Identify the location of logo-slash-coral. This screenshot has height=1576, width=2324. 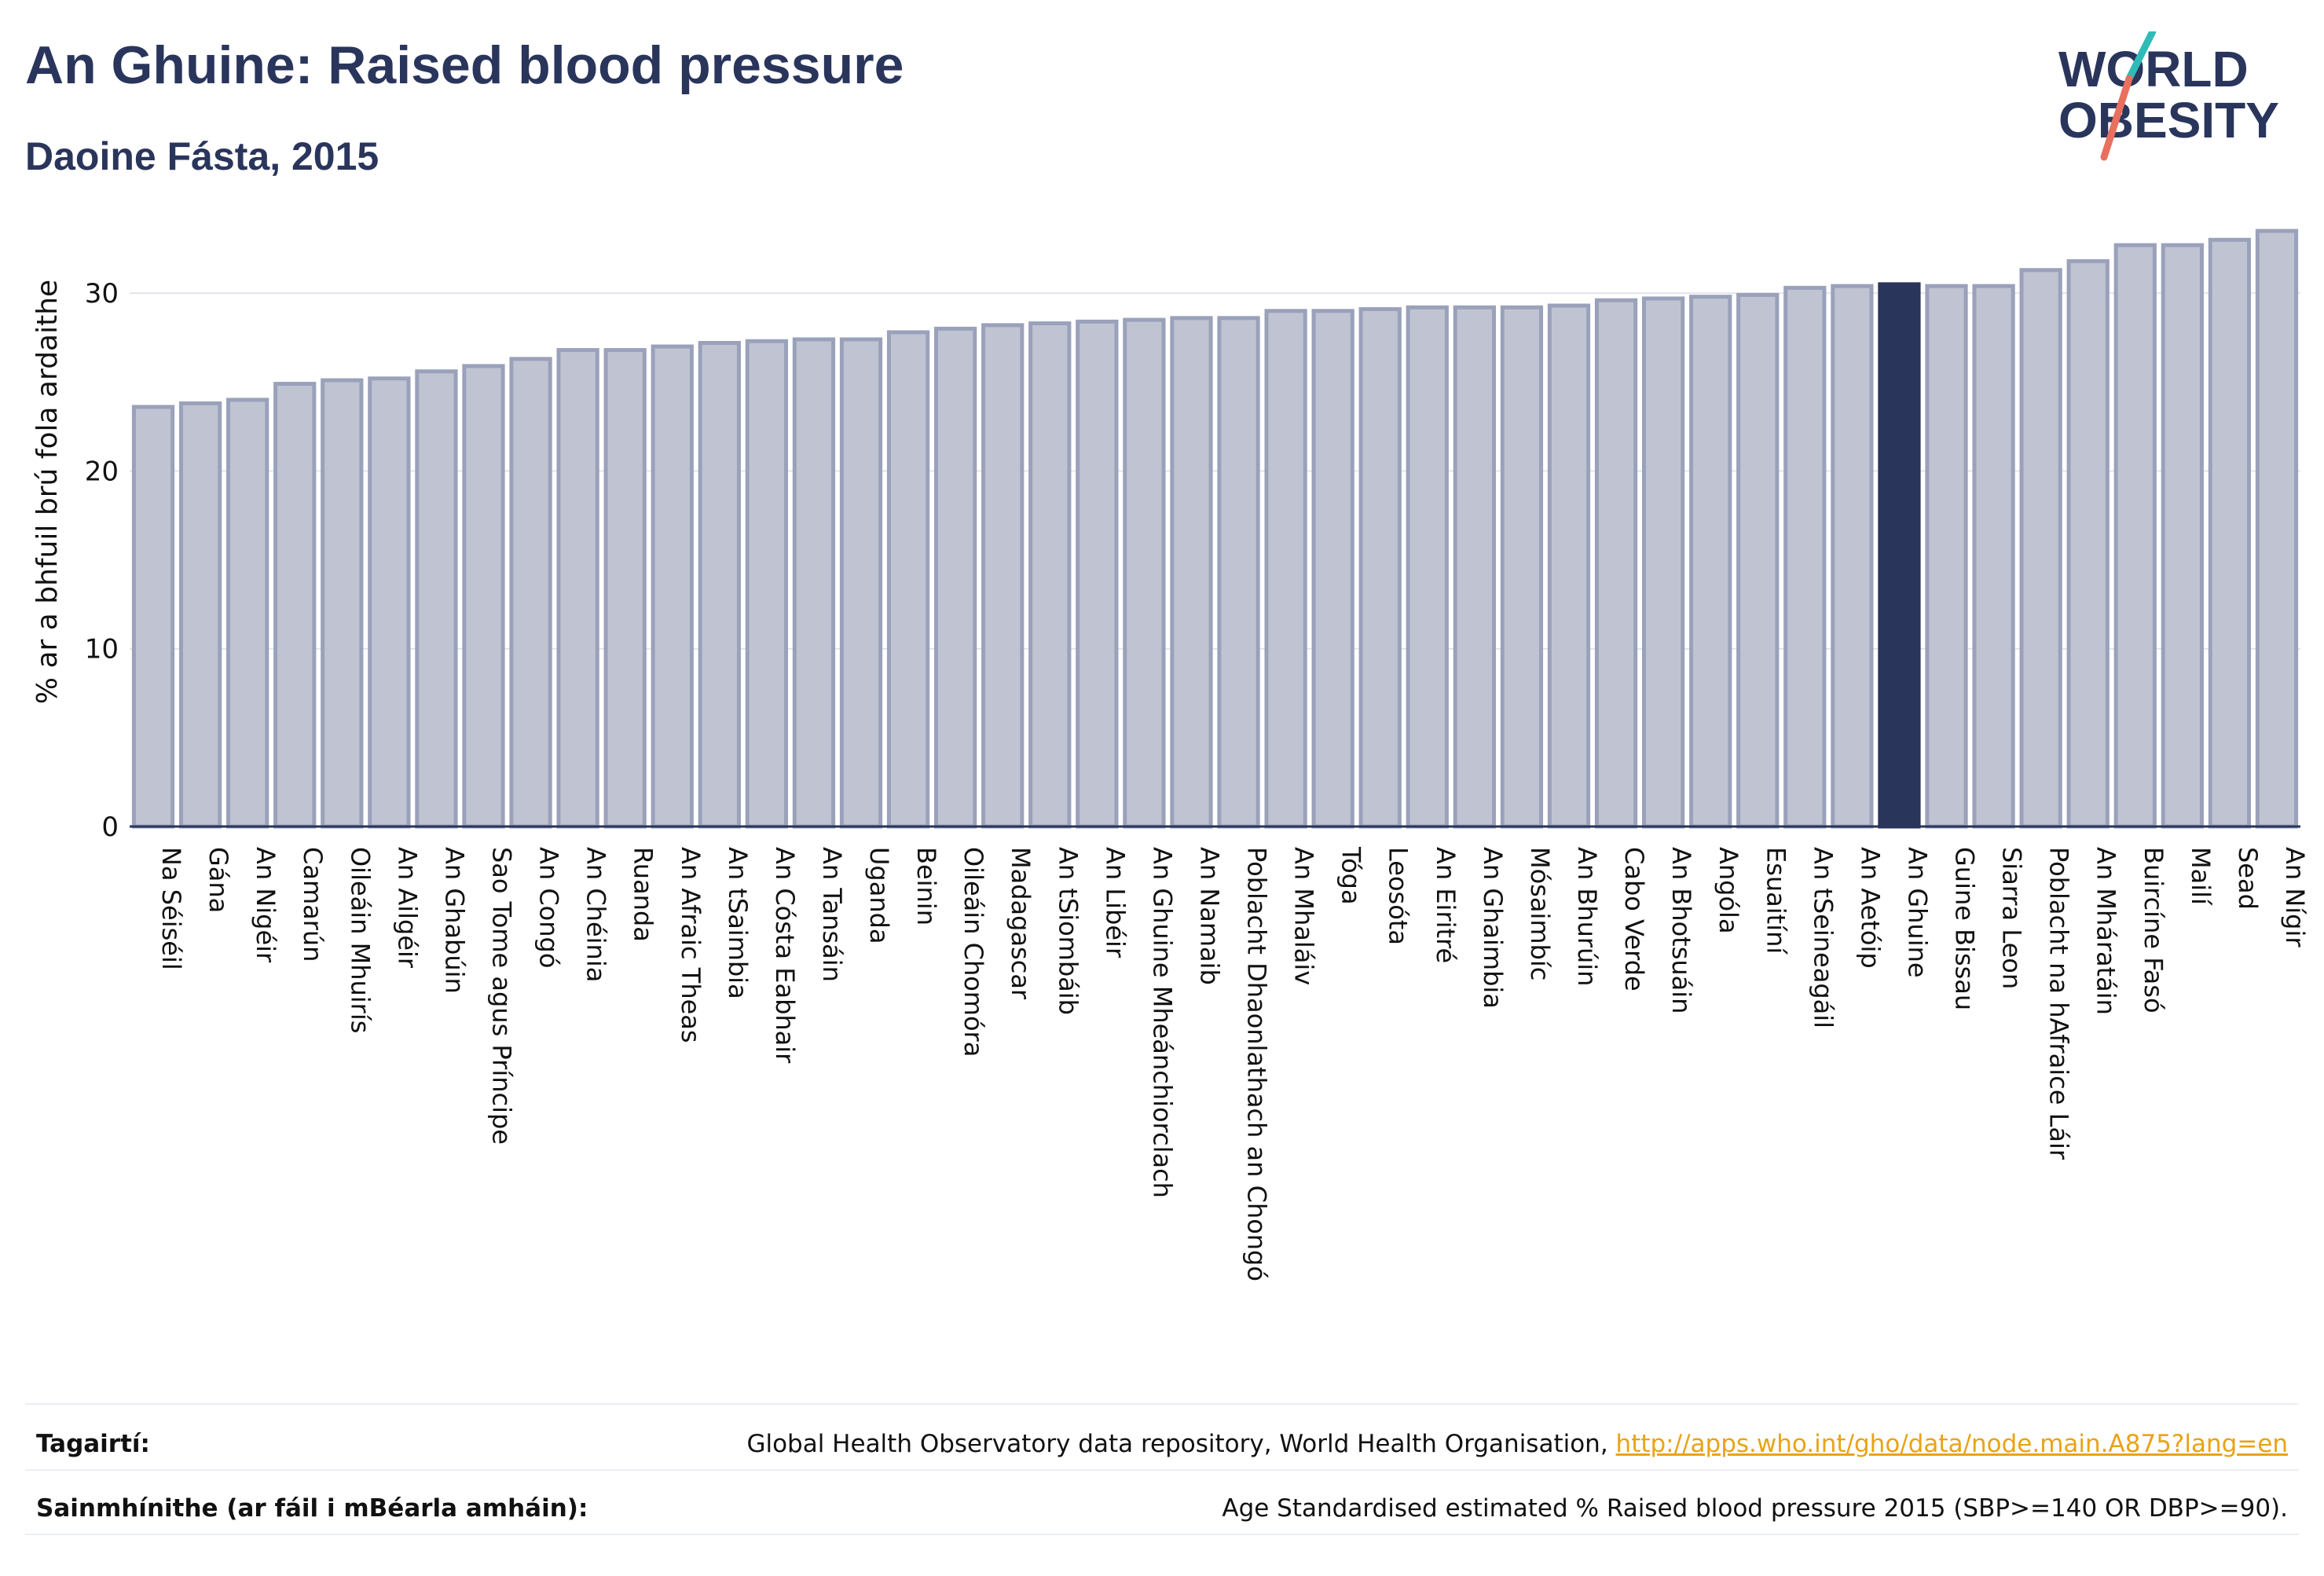
(2116, 118).